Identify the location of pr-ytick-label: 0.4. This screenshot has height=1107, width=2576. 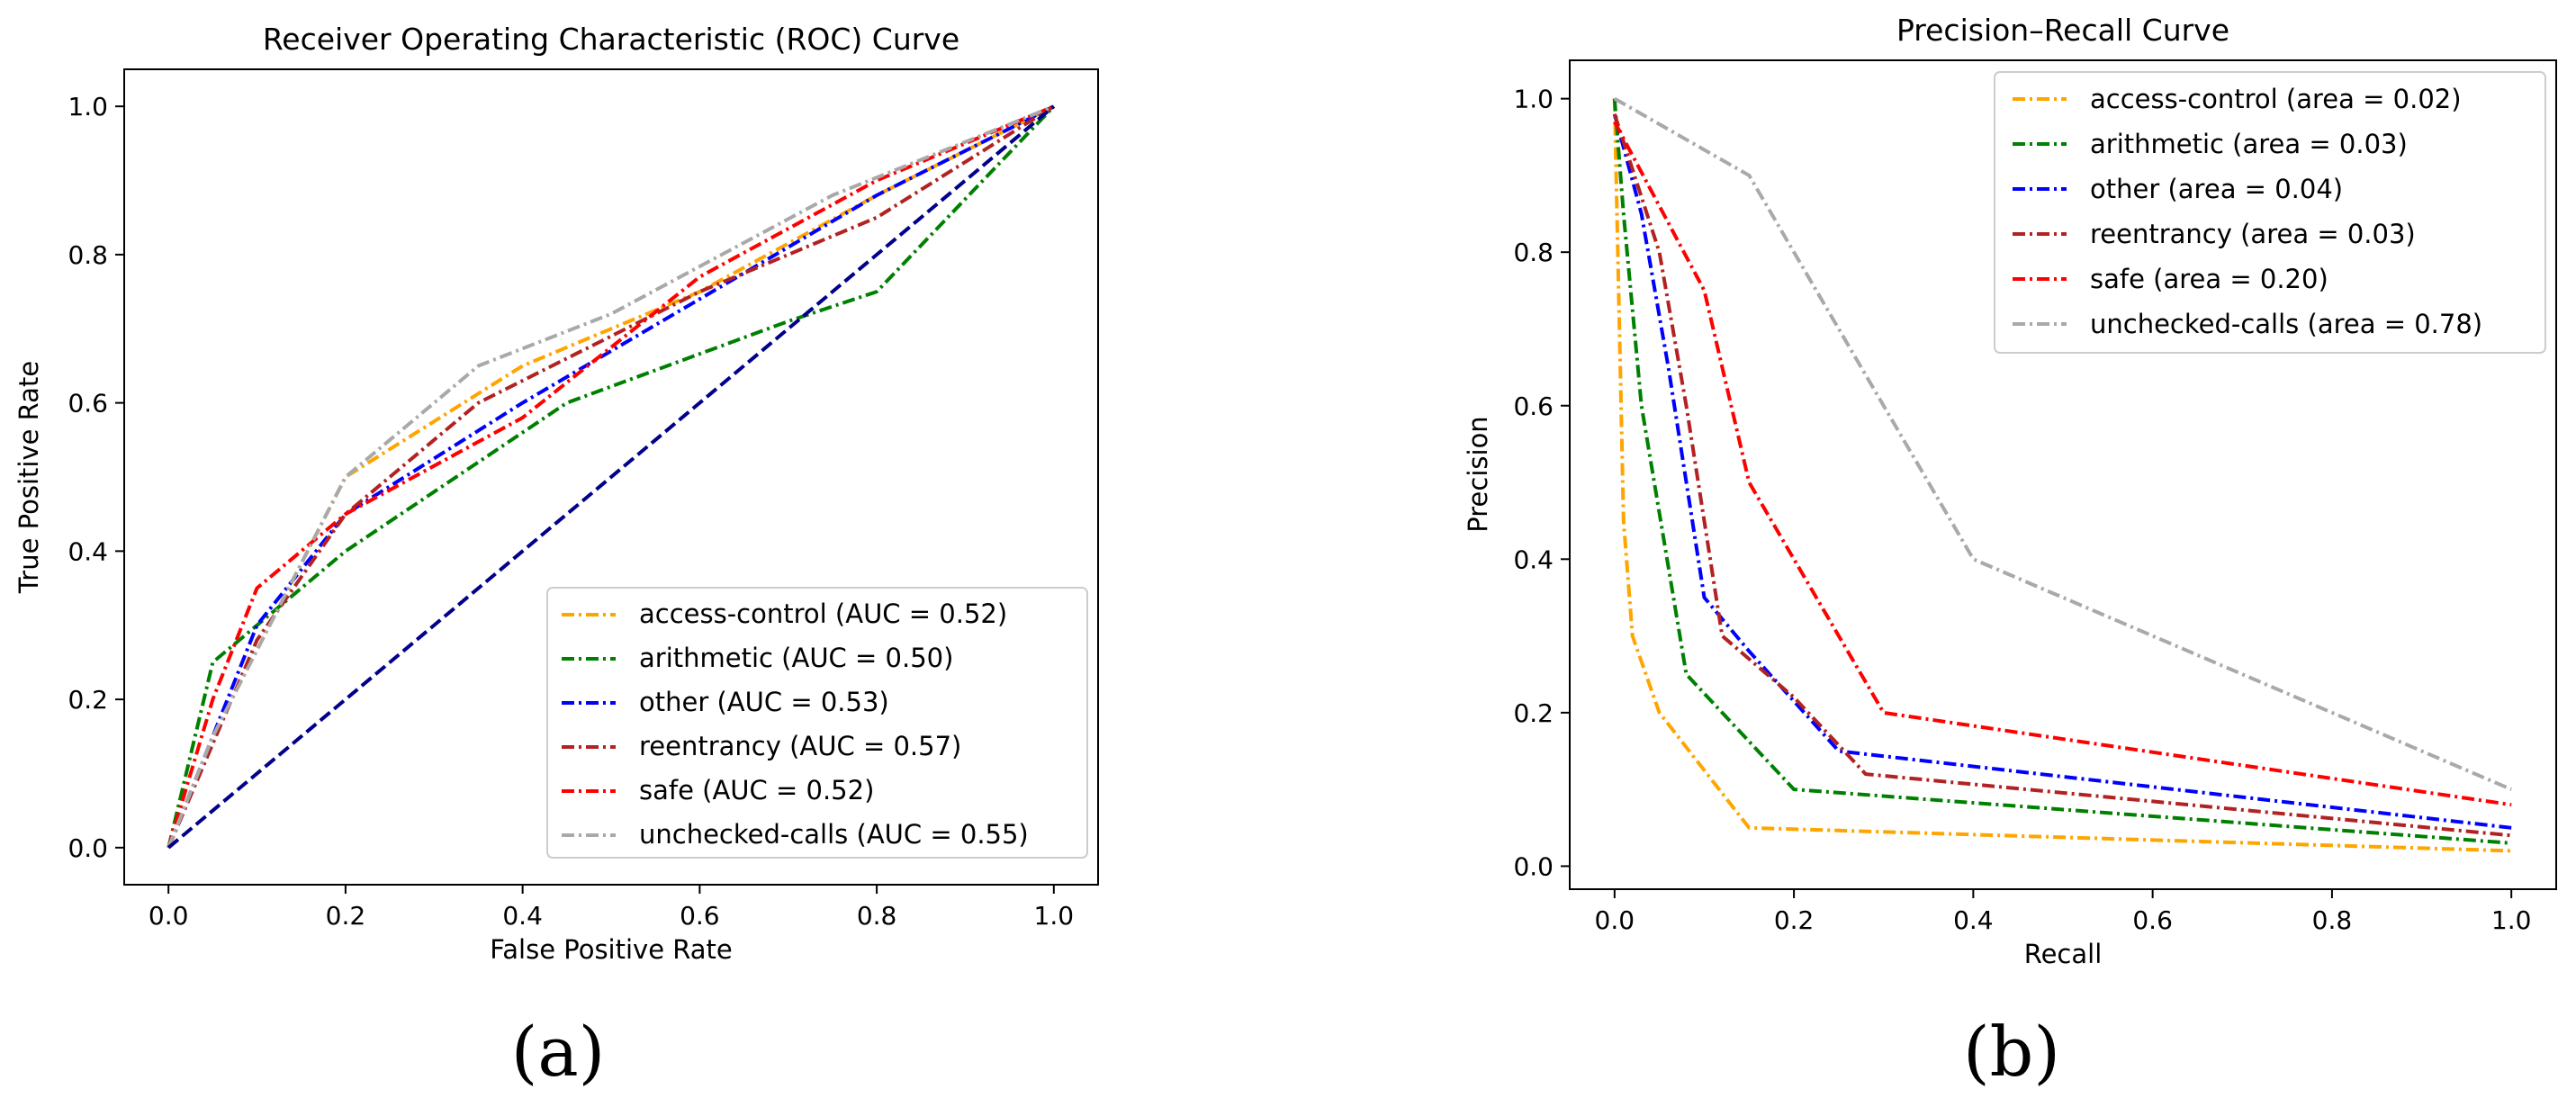
(1533, 559).